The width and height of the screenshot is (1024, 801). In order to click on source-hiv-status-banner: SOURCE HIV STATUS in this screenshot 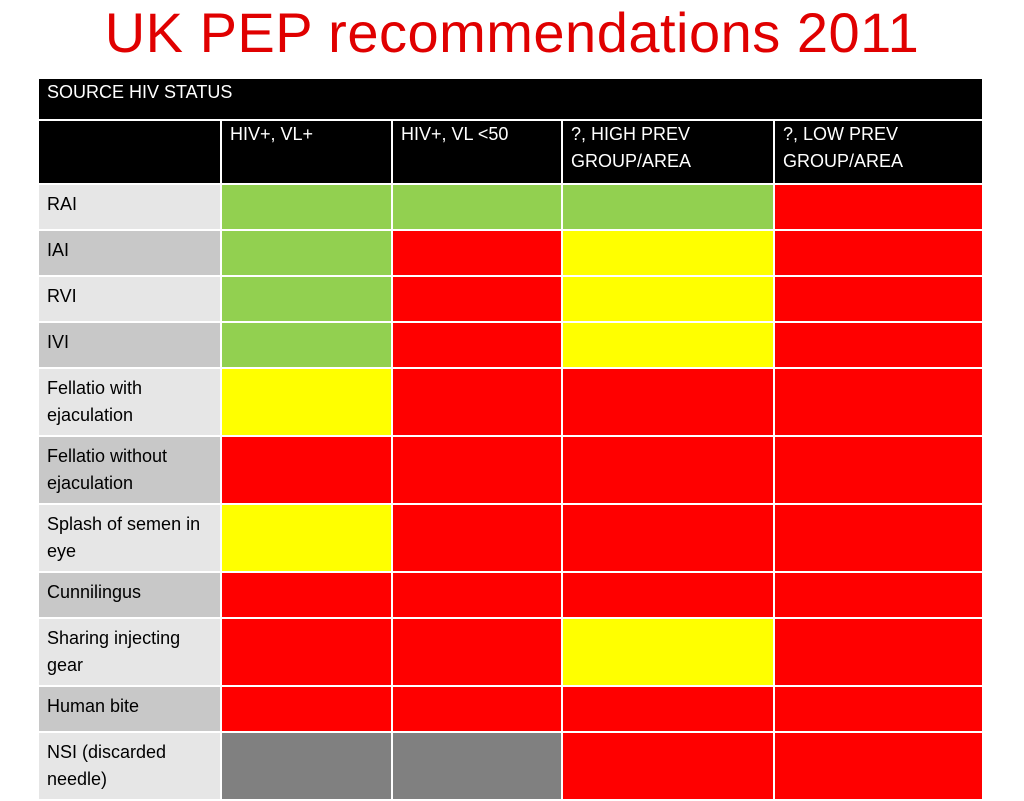, I will do `click(510, 99)`.